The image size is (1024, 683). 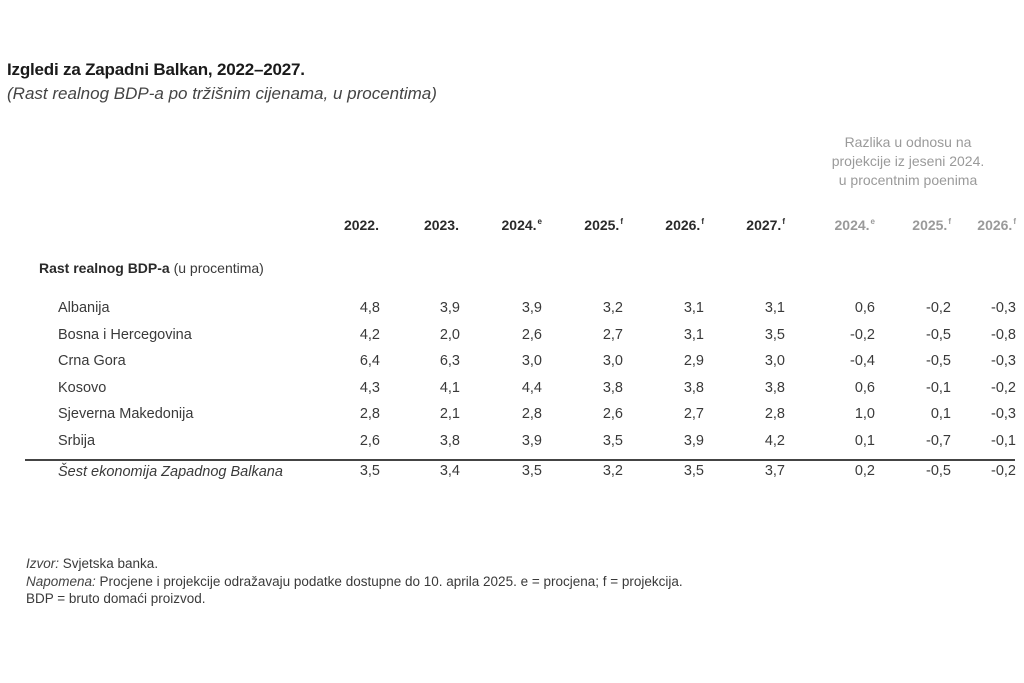 I want to click on value-cell: 4,3, so click(x=369, y=387).